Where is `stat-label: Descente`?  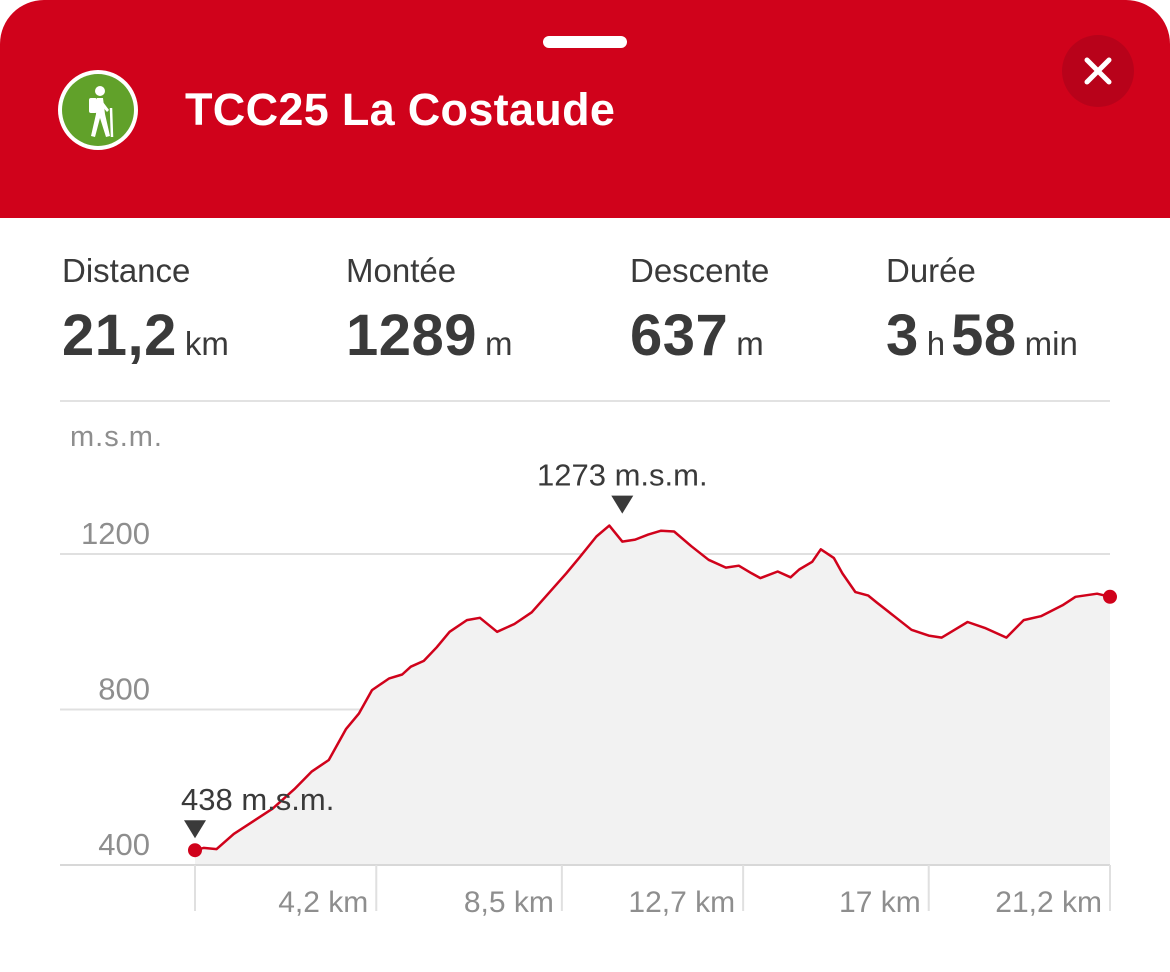
stat-label: Descente is located at coordinates (700, 270).